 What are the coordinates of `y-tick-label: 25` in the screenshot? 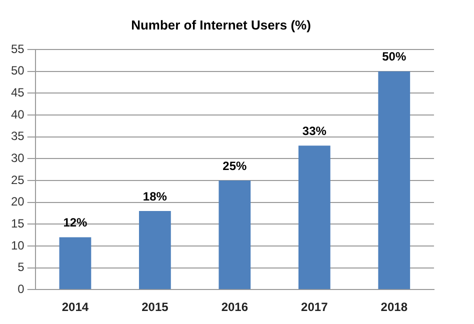 It's located at (17, 179).